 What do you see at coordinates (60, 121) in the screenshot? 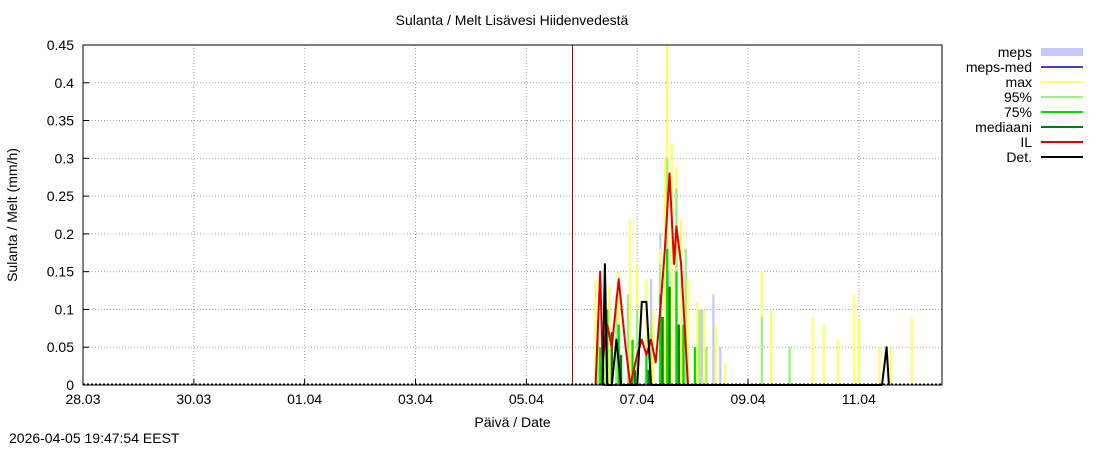
I see `y-tick-label: 0.35` at bounding box center [60, 121].